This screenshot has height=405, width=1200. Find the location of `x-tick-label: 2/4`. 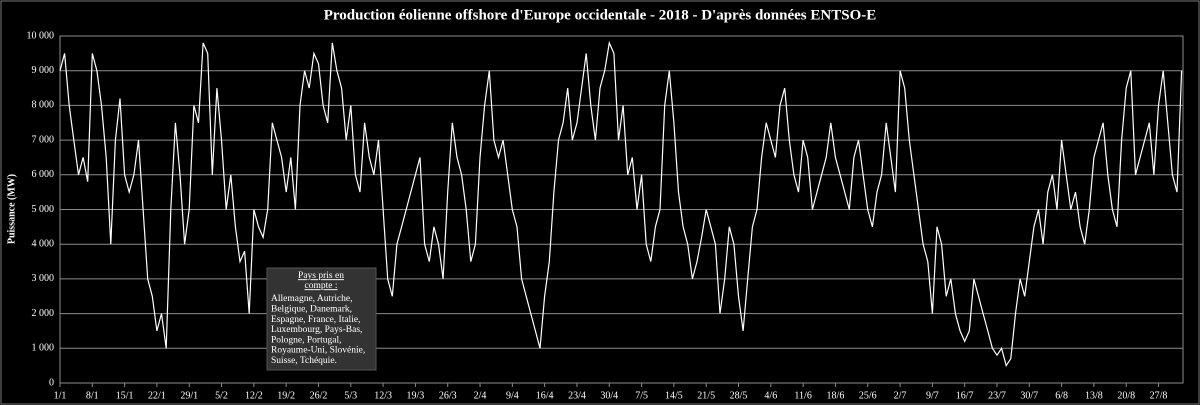

x-tick-label: 2/4 is located at coordinates (480, 395).